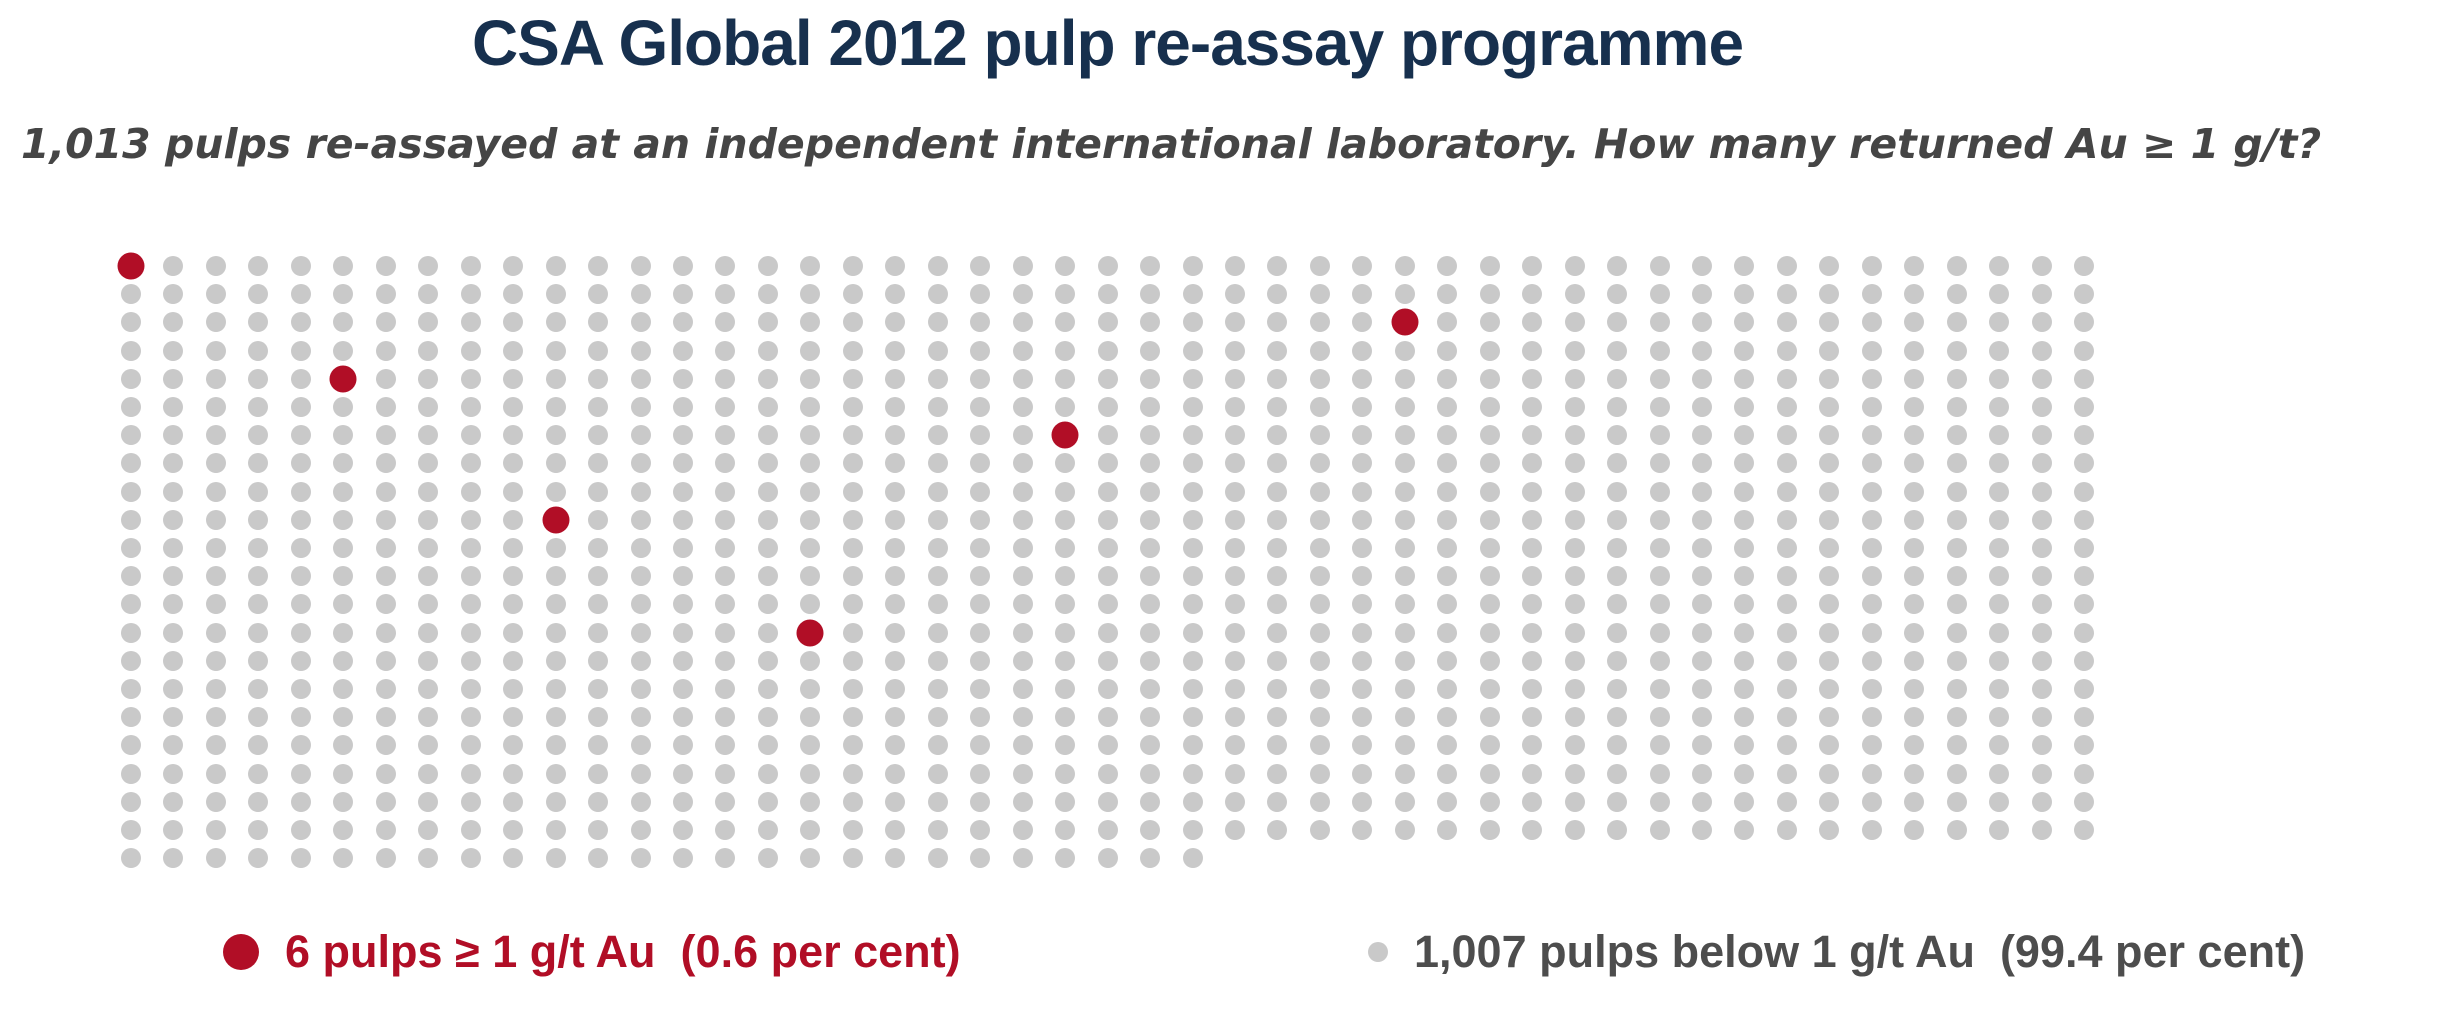 This screenshot has height=1025, width=2441. I want to click on legend-item-above-threshold: 6 pulps ≥ 1 g/t Au (0.6 per cent), so click(592, 951).